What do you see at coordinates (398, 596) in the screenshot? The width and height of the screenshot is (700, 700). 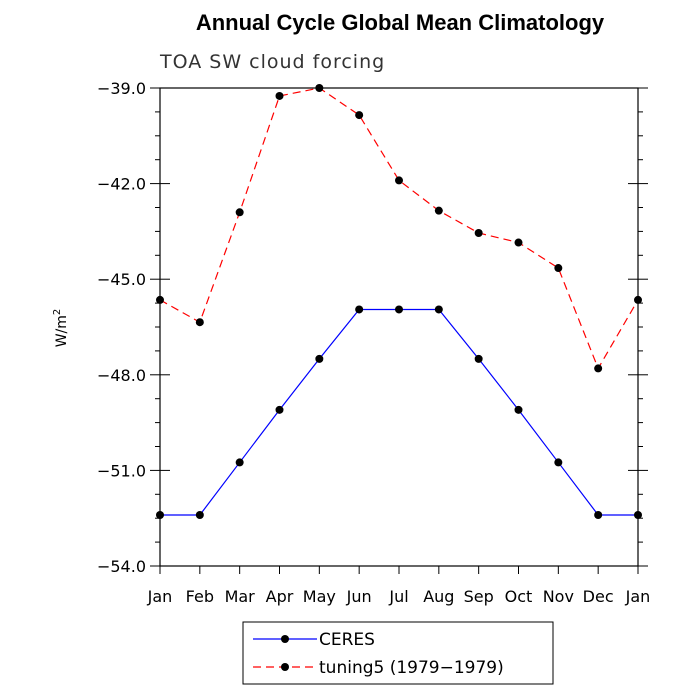 I see `x-tick-label: Jul` at bounding box center [398, 596].